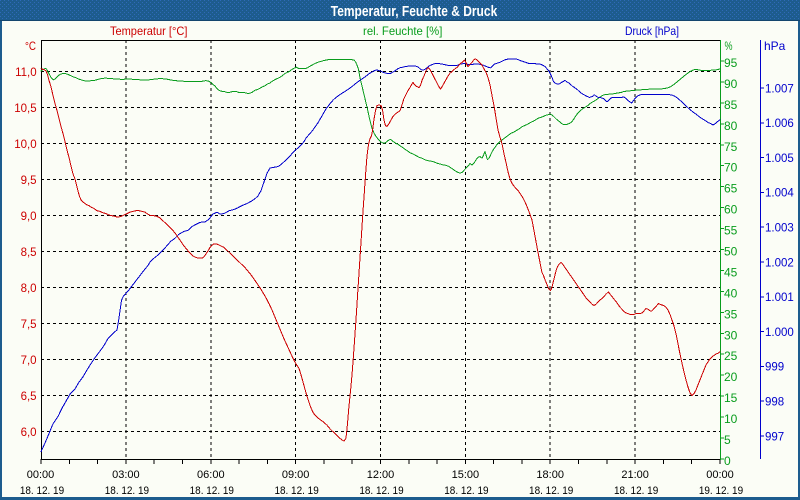  What do you see at coordinates (779, 194) in the screenshot?
I see `svg-text: 1.004` at bounding box center [779, 194].